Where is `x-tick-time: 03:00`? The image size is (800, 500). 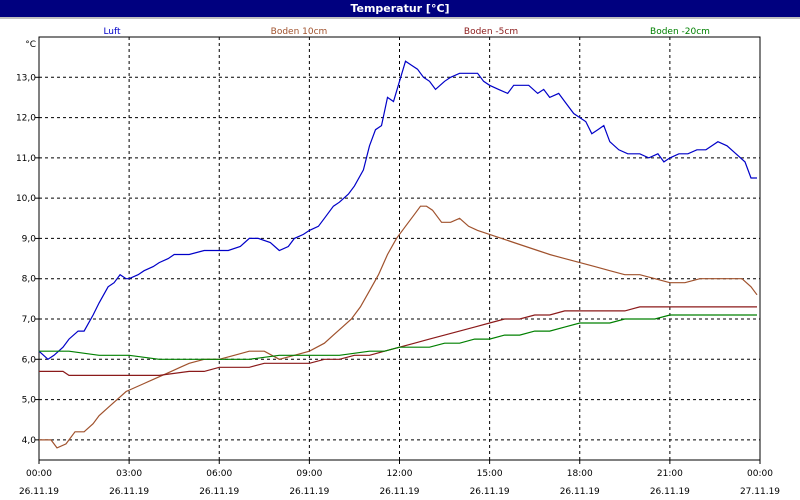 x-tick-time: 03:00 is located at coordinates (129, 474).